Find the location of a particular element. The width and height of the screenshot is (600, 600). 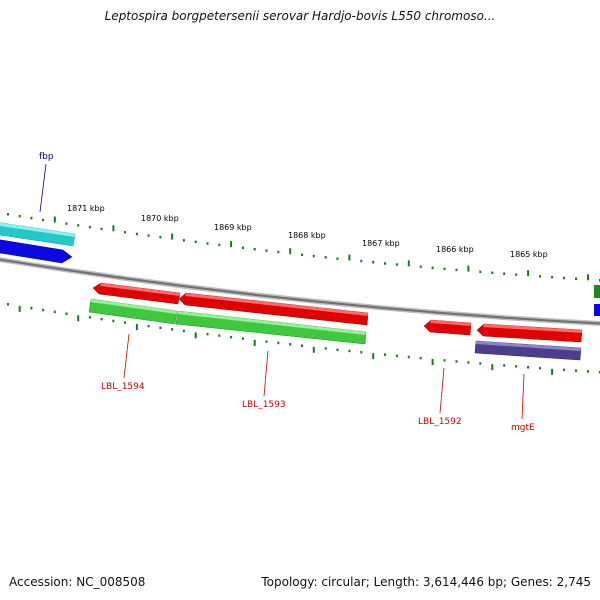

accession-text: Accession: NC_008508 is located at coordinates (77, 582).